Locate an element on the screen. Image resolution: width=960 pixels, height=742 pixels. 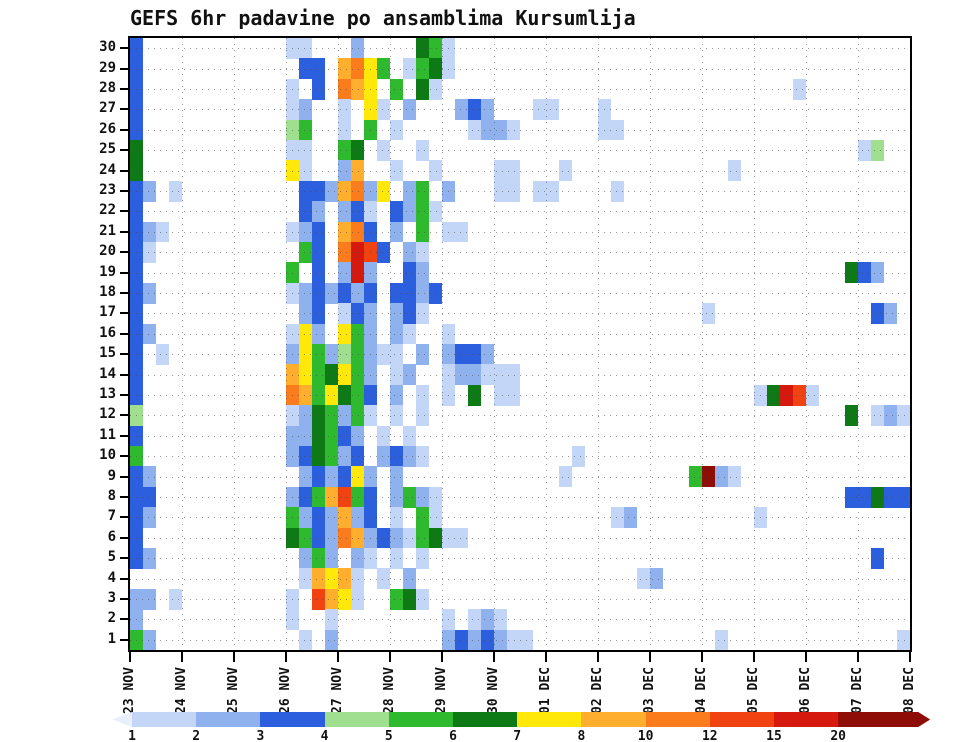
y-tick-label: 24 is located at coordinates (107, 169).